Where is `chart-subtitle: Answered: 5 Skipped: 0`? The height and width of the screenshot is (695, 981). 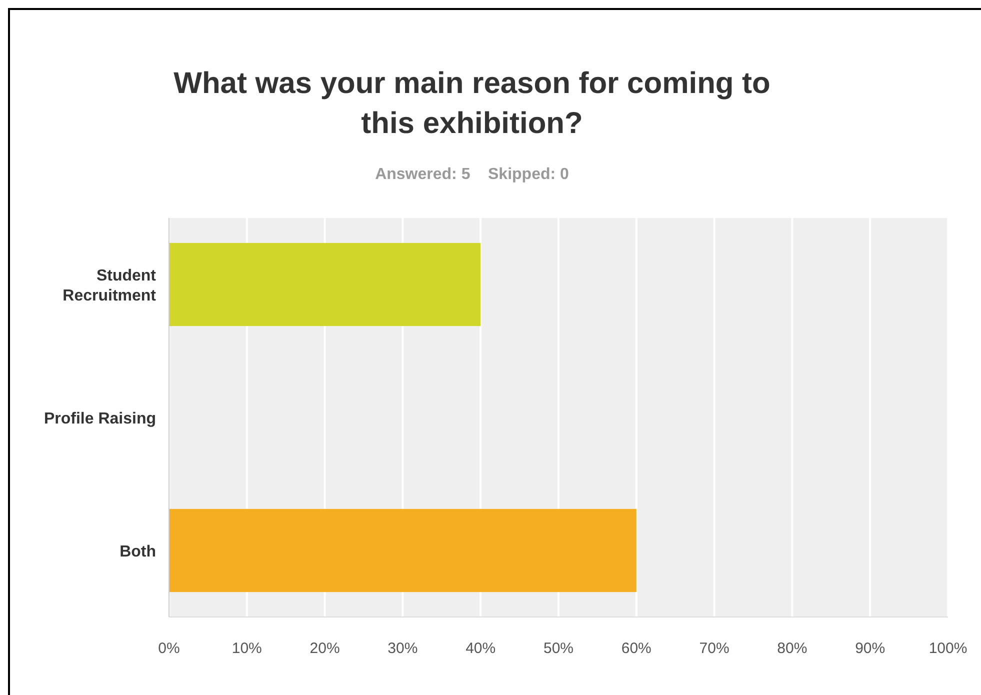
chart-subtitle: Answered: 5 Skipped: 0 is located at coordinates (472, 174).